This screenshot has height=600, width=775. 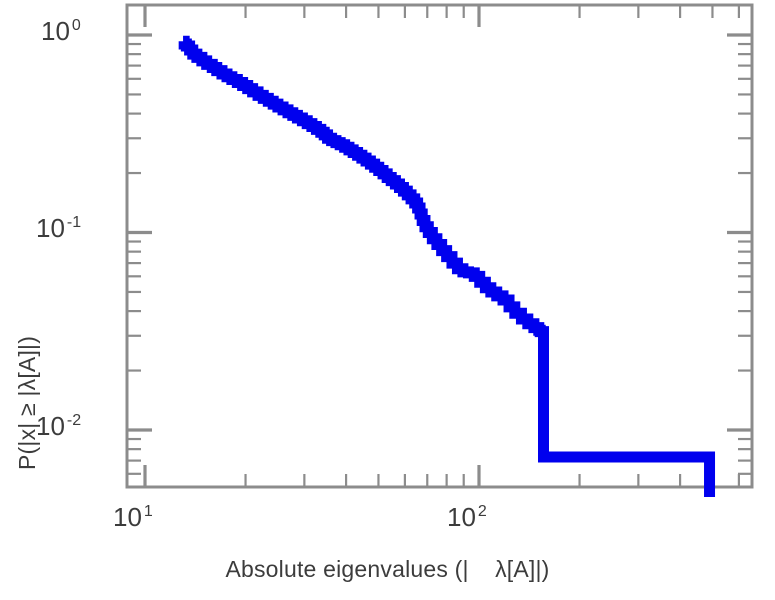 I want to click on ytick-label-10-minus-1: 10 -1, so click(x=59, y=228).